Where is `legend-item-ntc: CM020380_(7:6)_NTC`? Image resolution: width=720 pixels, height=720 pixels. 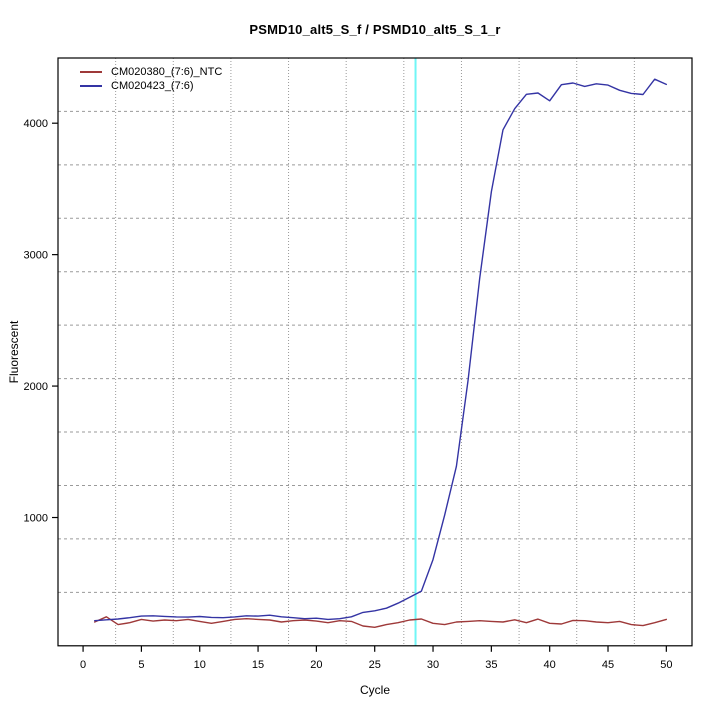
legend-item-ntc: CM020380_(7:6)_NTC is located at coordinates (151, 72).